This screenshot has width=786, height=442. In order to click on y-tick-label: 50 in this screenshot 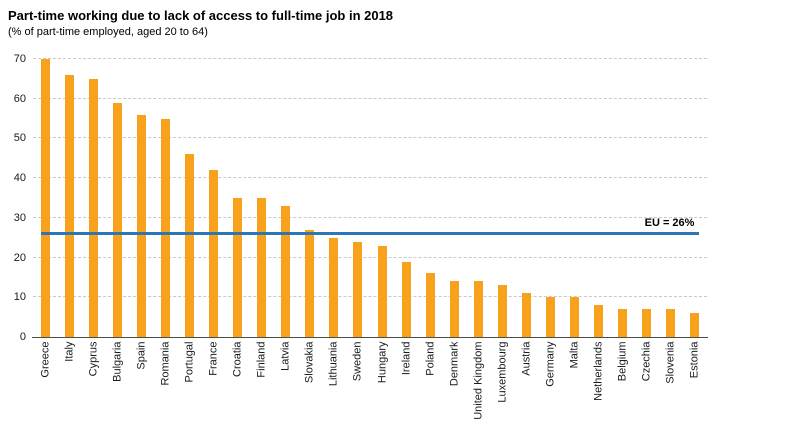, I will do `click(19, 138)`.